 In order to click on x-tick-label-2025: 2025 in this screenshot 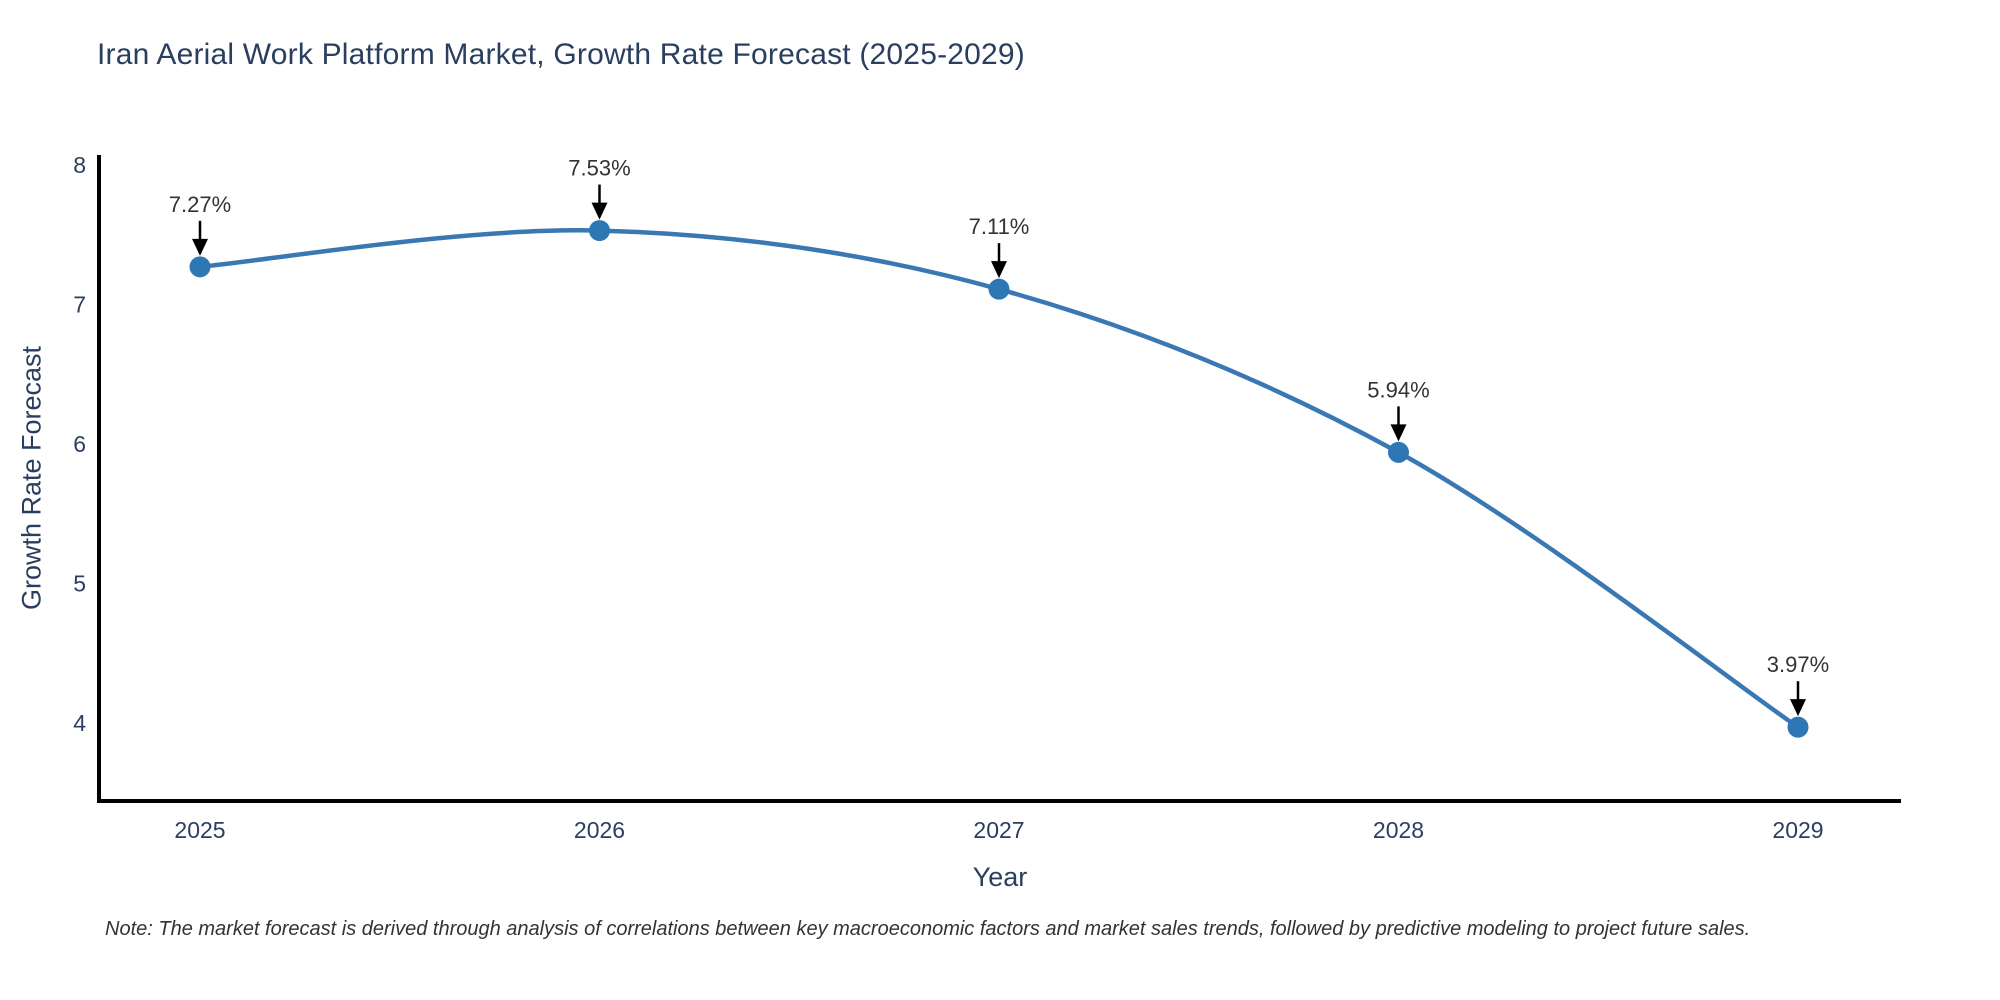, I will do `click(199, 830)`.